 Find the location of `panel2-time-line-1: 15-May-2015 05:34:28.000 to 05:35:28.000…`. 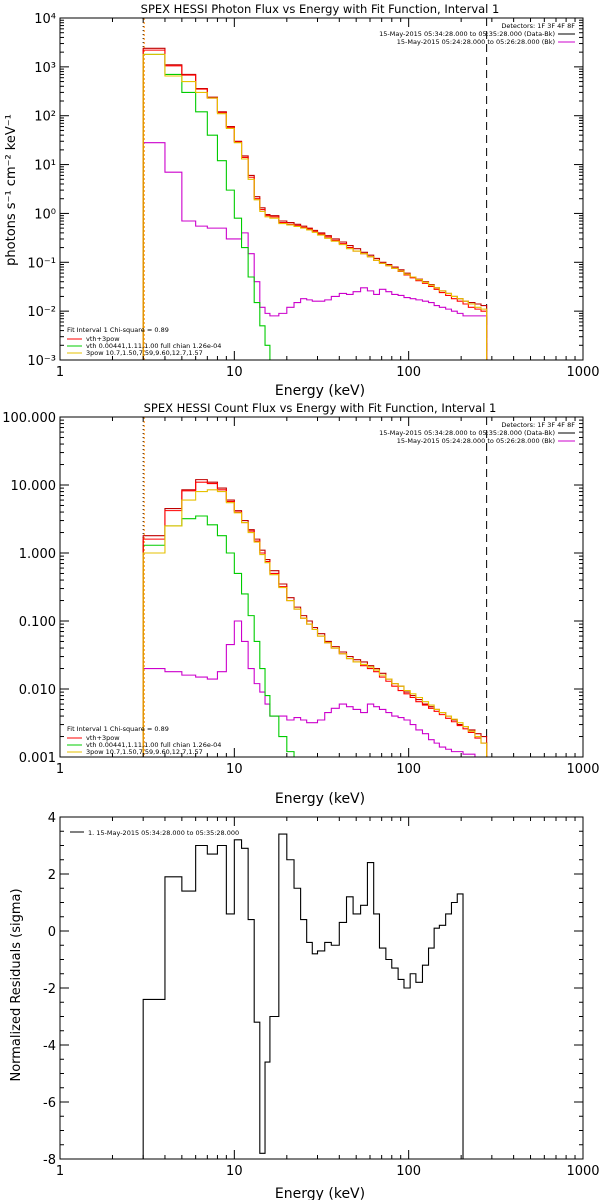

panel2-time-line-1: 15-May-2015 05:34:28.000 to 05:35:28.000… is located at coordinates (467, 433).